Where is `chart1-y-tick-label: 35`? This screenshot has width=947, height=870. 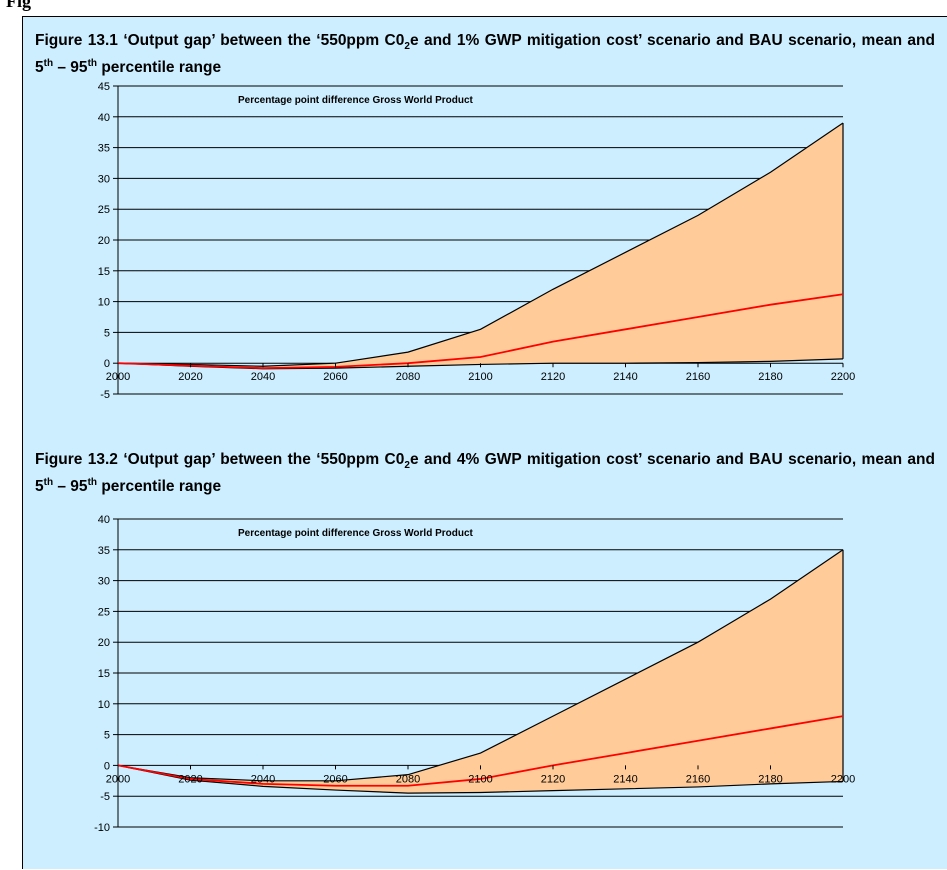
chart1-y-tick-label: 35 is located at coordinates (104, 149).